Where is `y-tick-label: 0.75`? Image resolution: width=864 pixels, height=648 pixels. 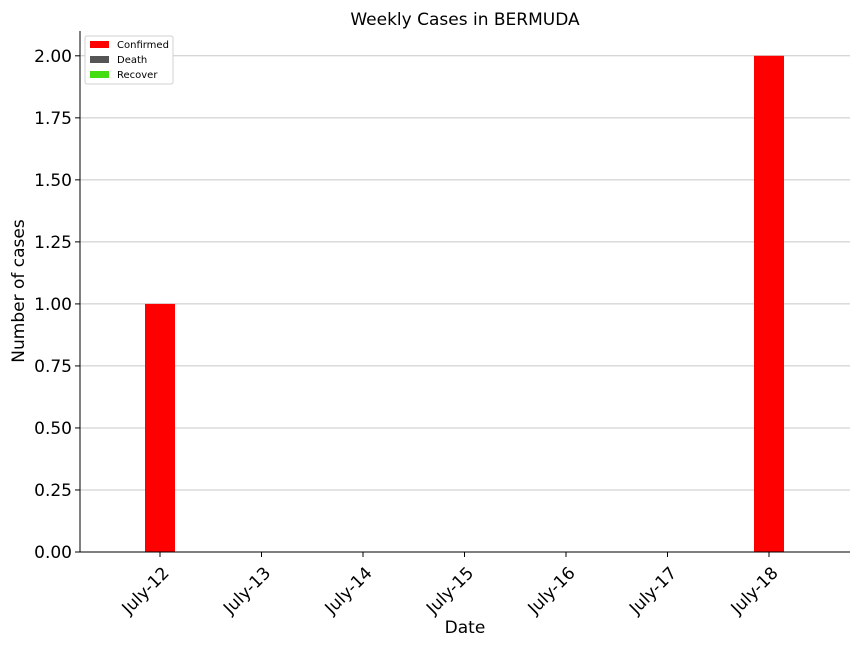
y-tick-label: 0.75 is located at coordinates (53, 367).